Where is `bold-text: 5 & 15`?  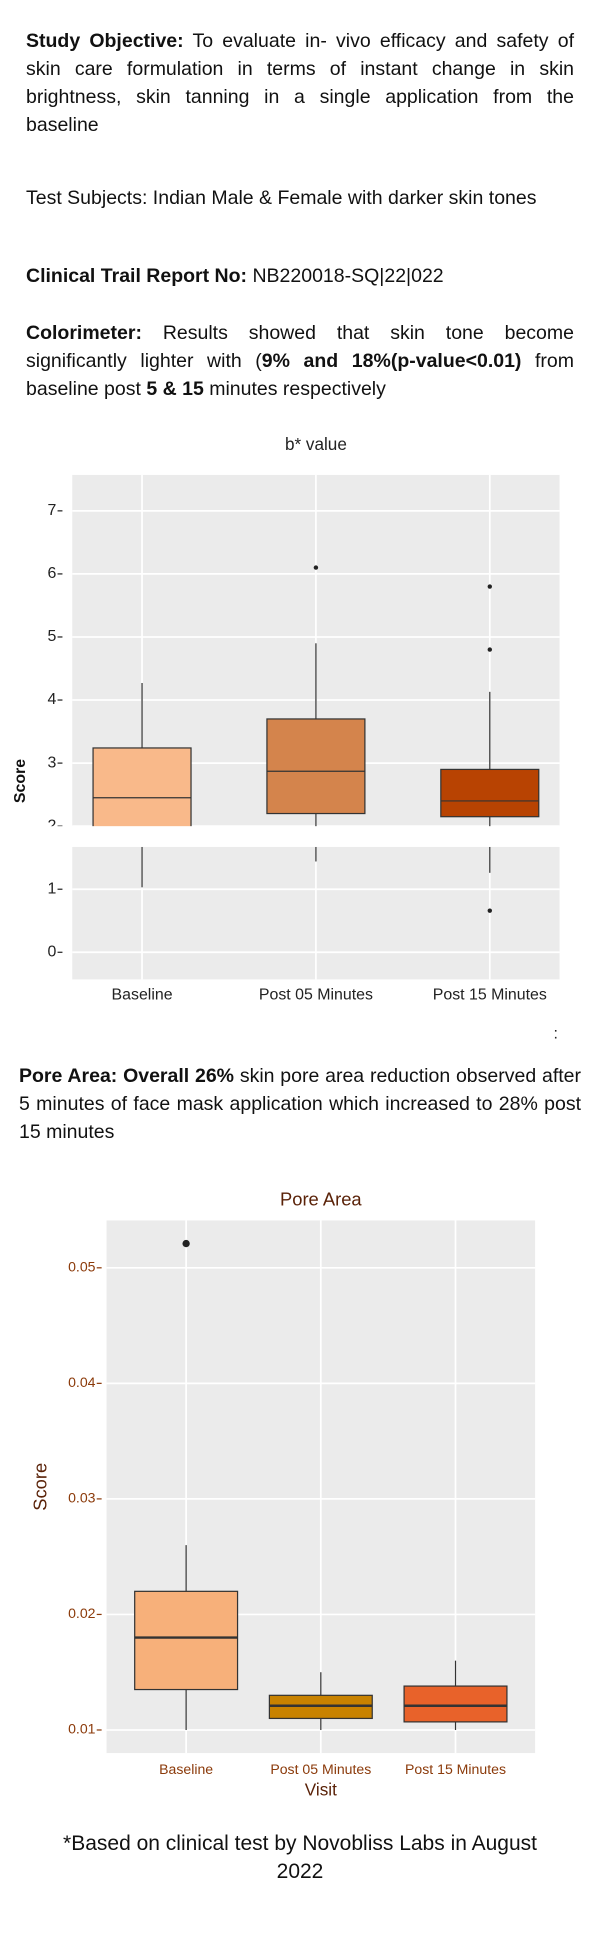 bold-text: 5 & 15 is located at coordinates (175, 389).